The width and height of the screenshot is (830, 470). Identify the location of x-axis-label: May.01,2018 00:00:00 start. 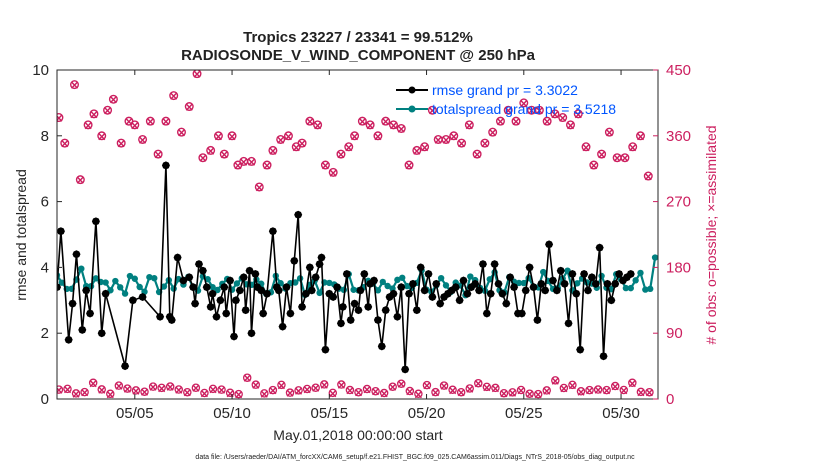
(358, 435).